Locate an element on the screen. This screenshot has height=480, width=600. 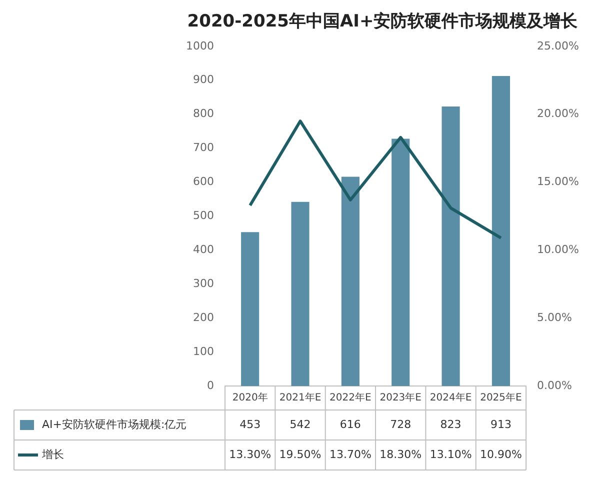
y-tick-label: 300 is located at coordinates (203, 283).